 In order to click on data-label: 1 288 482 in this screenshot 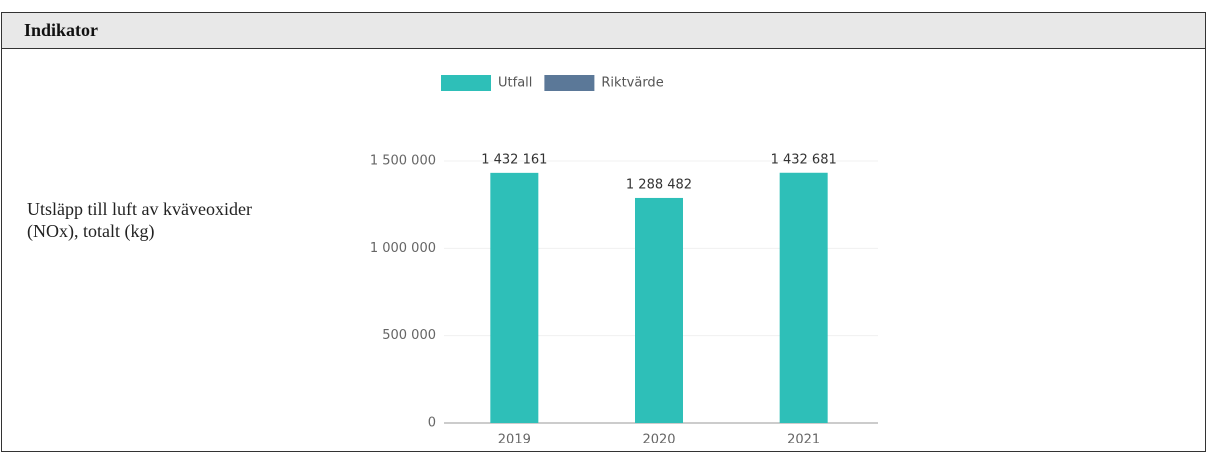, I will do `click(659, 184)`.